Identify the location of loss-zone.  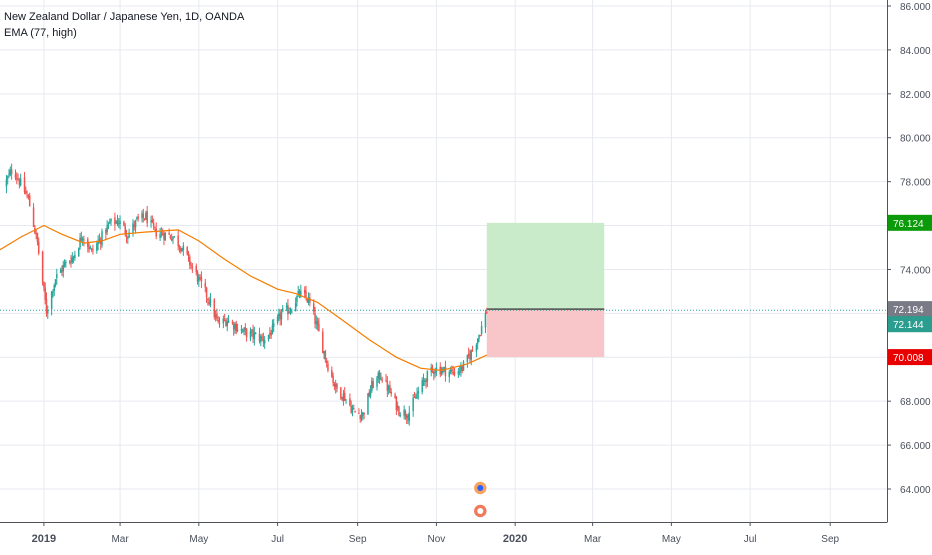
(545, 333).